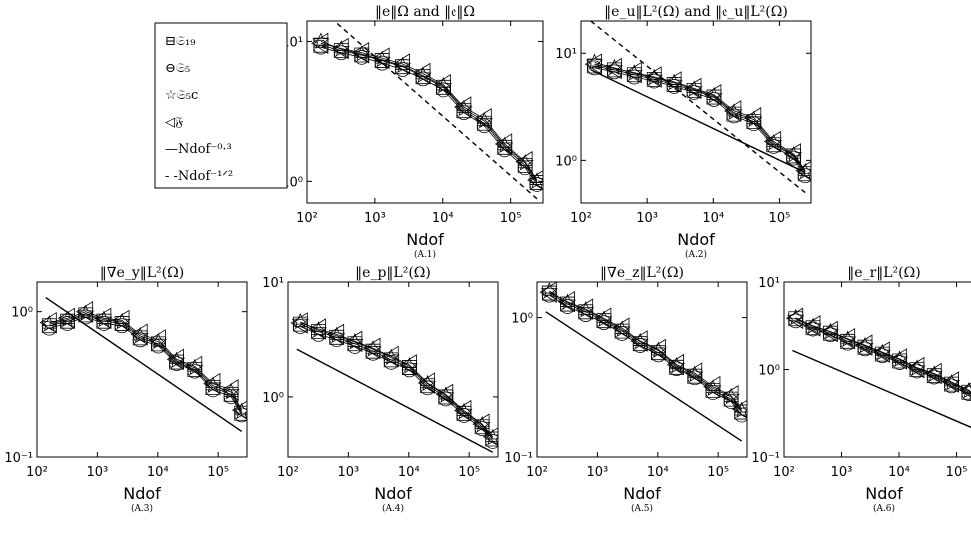 The width and height of the screenshot is (971, 535). Describe the element at coordinates (142, 273) in the screenshot. I see `chart-title: ‖∇e_y‖L²(Ω)` at that location.